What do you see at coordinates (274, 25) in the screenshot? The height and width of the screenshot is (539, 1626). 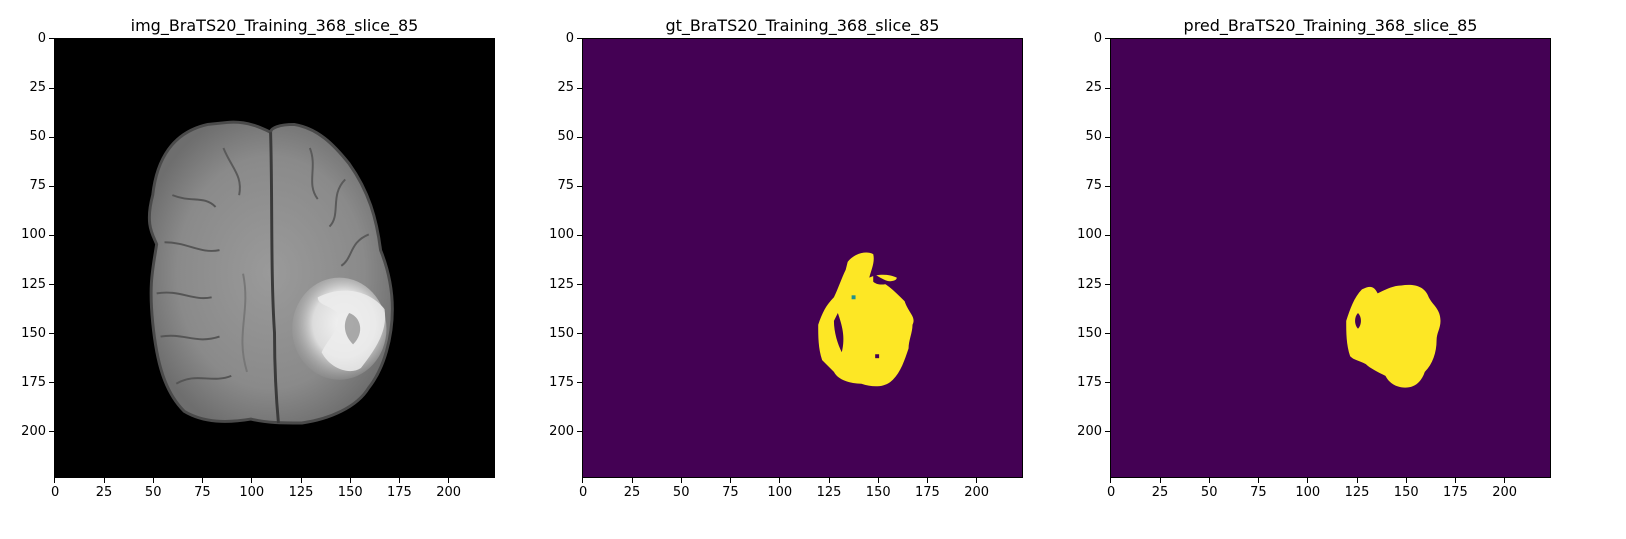 I see `panel-title: img_BraTS20_Training_368_slice_85` at bounding box center [274, 25].